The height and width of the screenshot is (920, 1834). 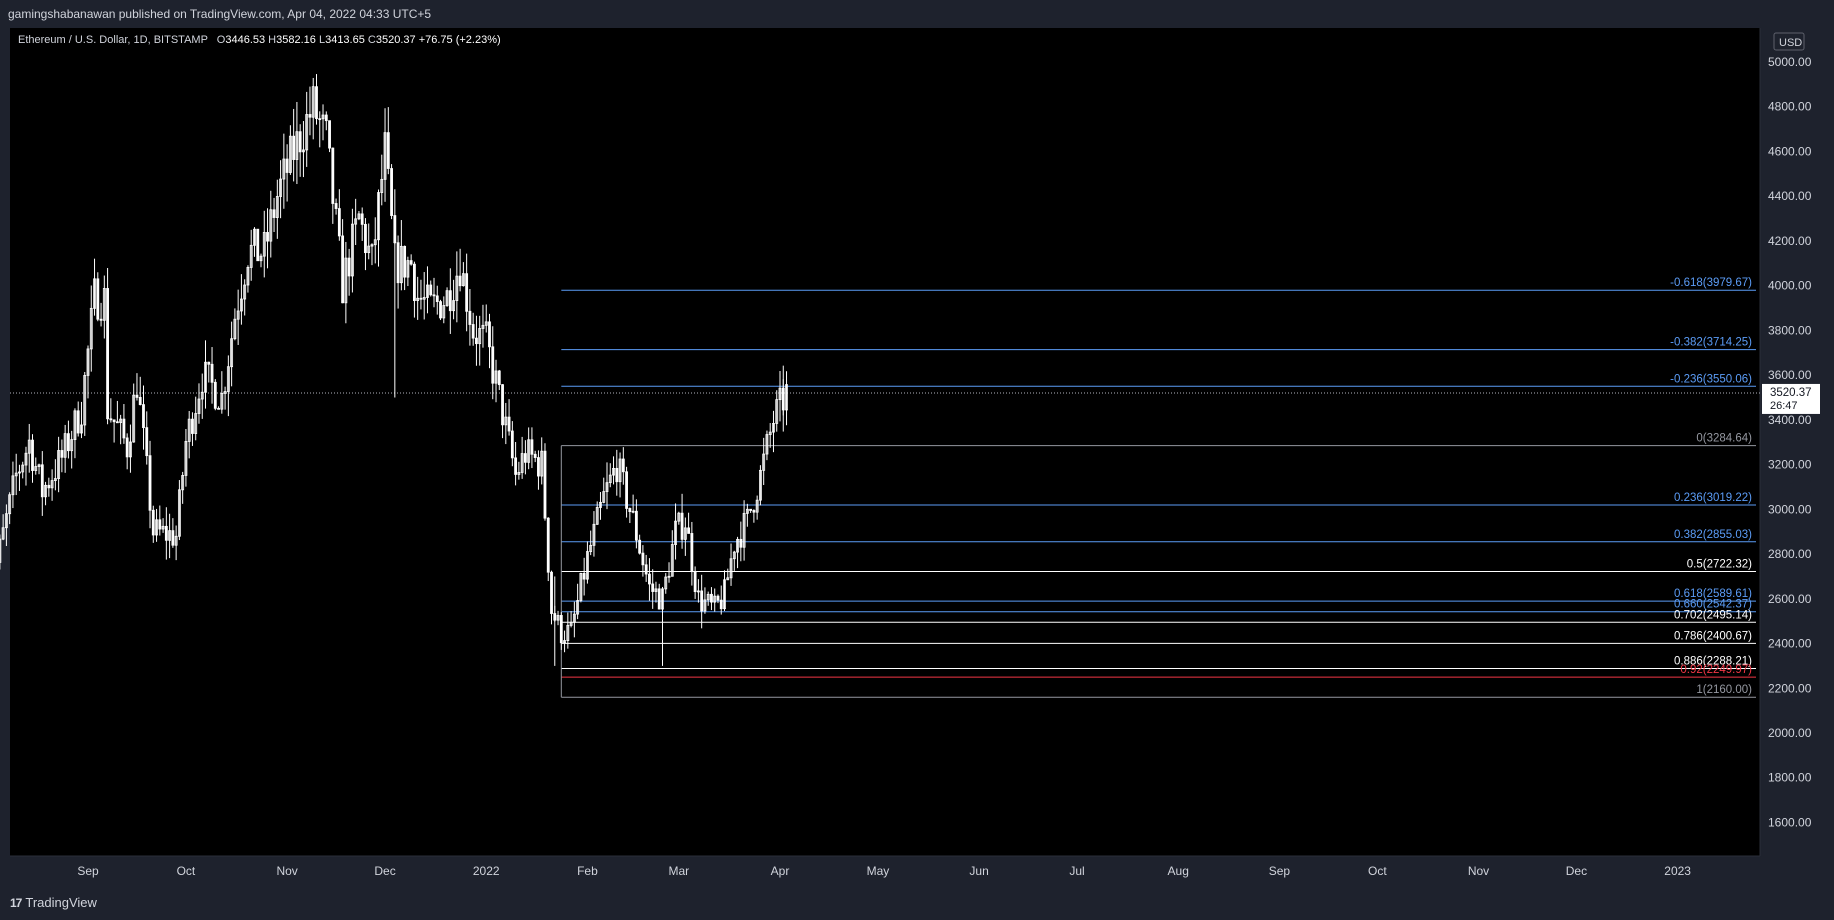 What do you see at coordinates (1791, 398) in the screenshot?
I see `last-price-badge` at bounding box center [1791, 398].